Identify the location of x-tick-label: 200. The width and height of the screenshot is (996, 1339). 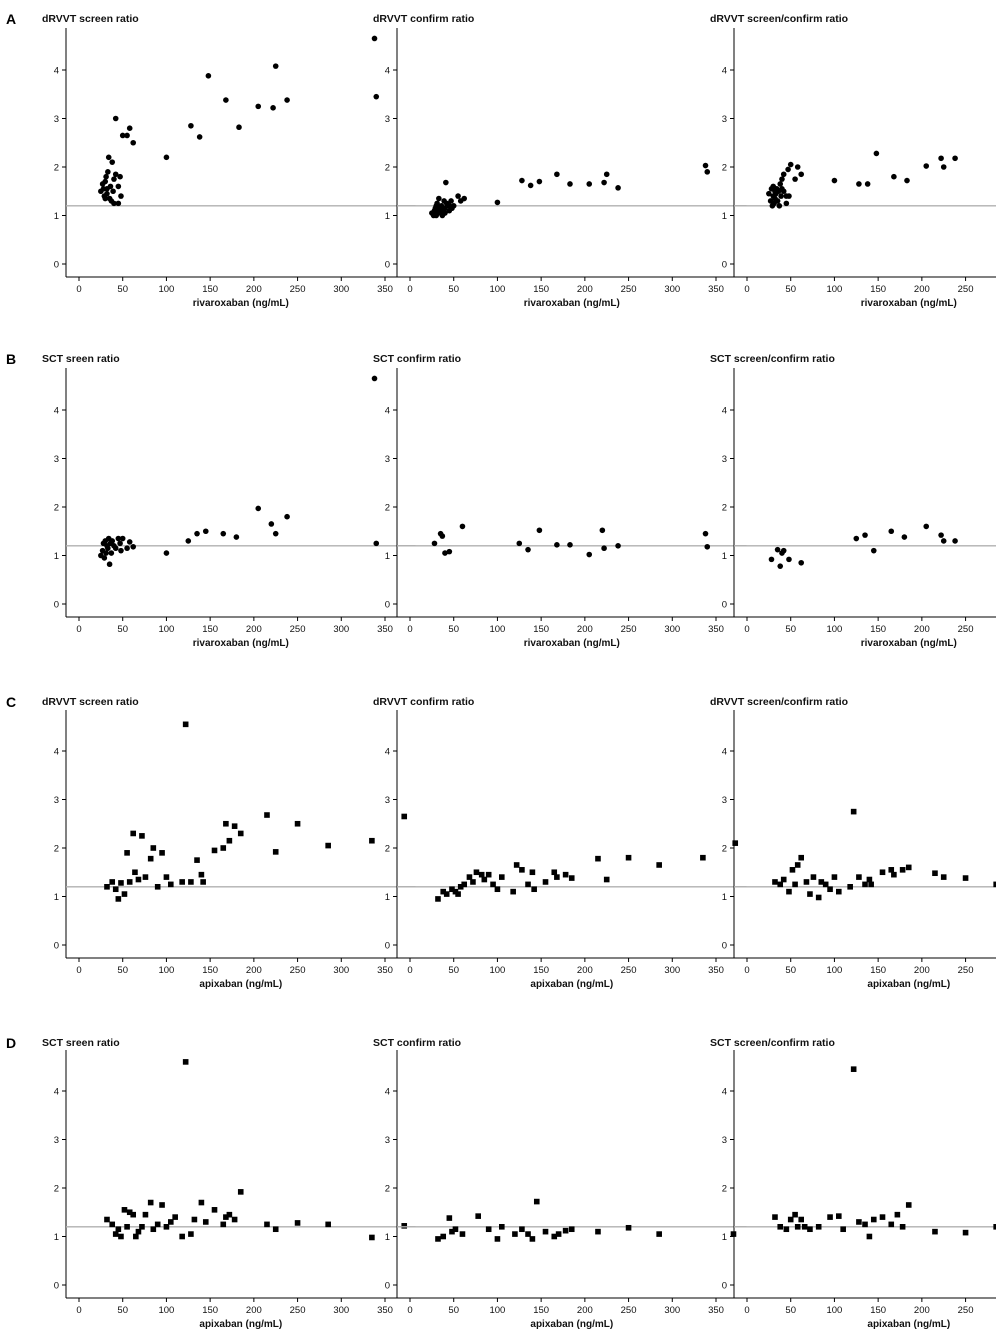
(922, 970).